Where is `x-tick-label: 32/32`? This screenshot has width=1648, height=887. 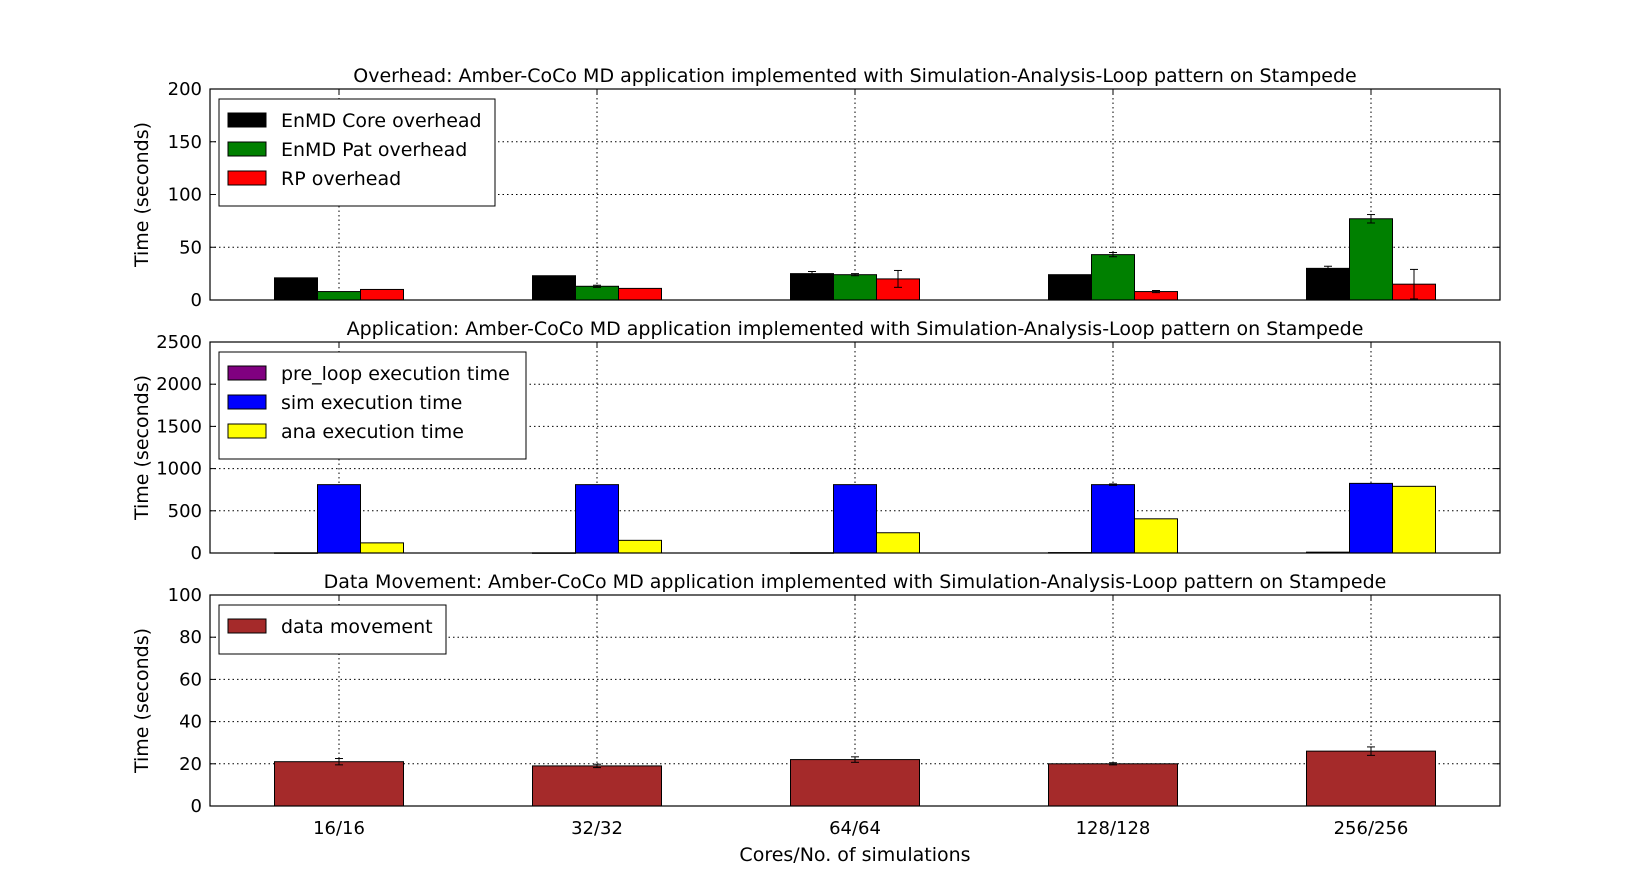 x-tick-label: 32/32 is located at coordinates (597, 828).